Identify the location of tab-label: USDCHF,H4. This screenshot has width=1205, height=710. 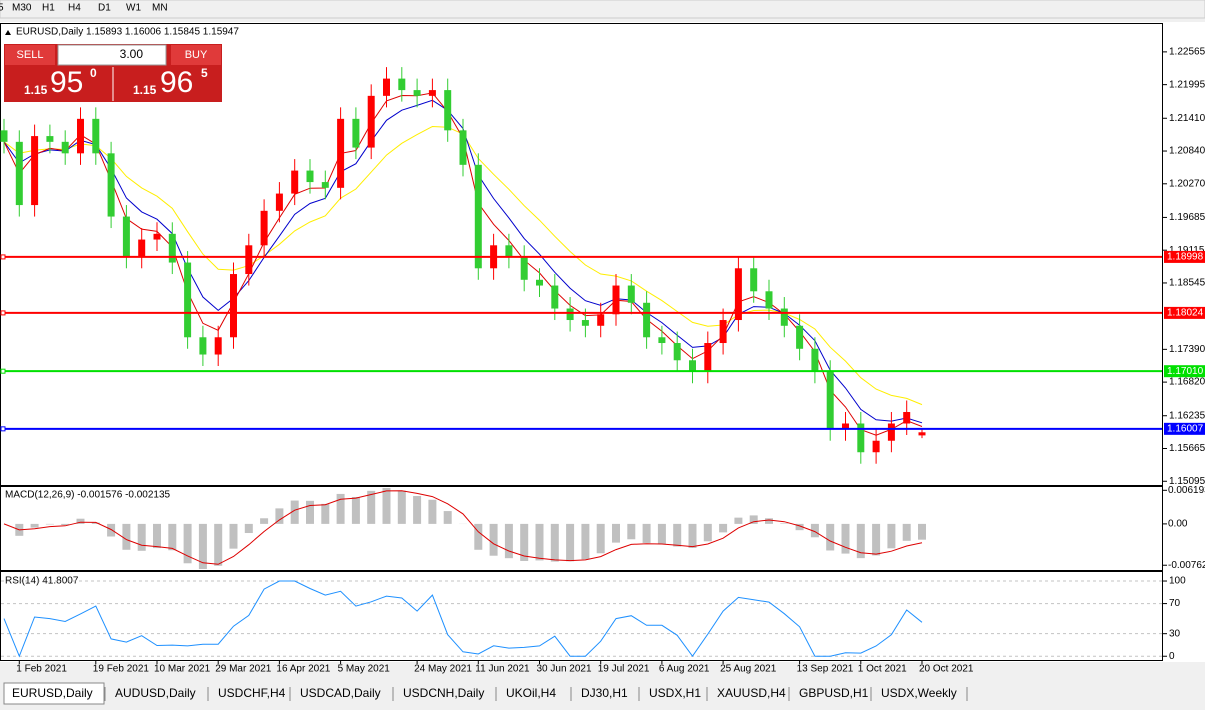
(252, 693).